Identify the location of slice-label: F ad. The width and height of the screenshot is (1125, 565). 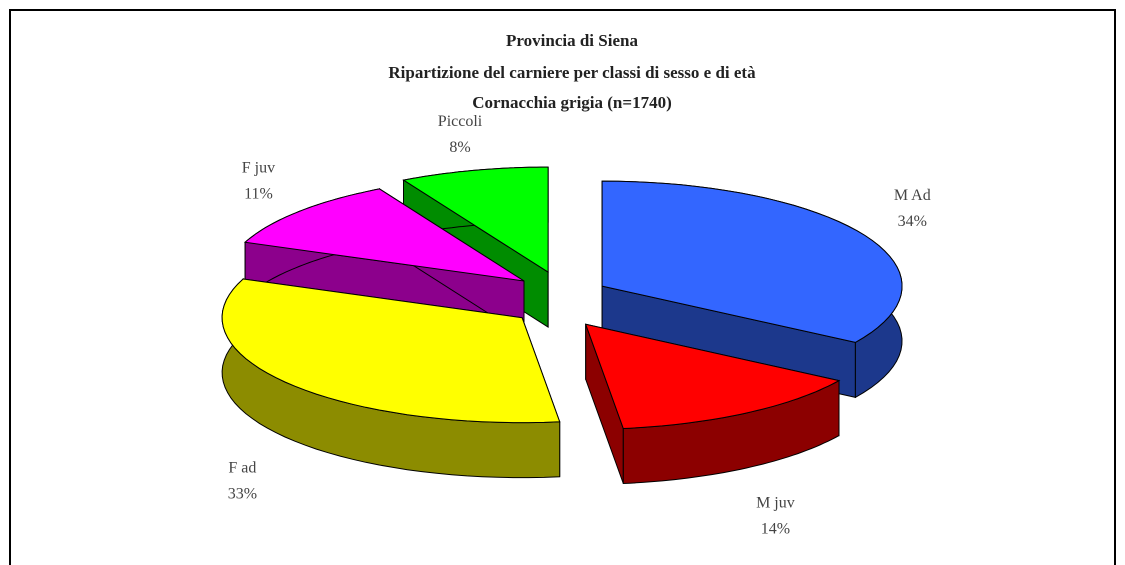
(242, 467).